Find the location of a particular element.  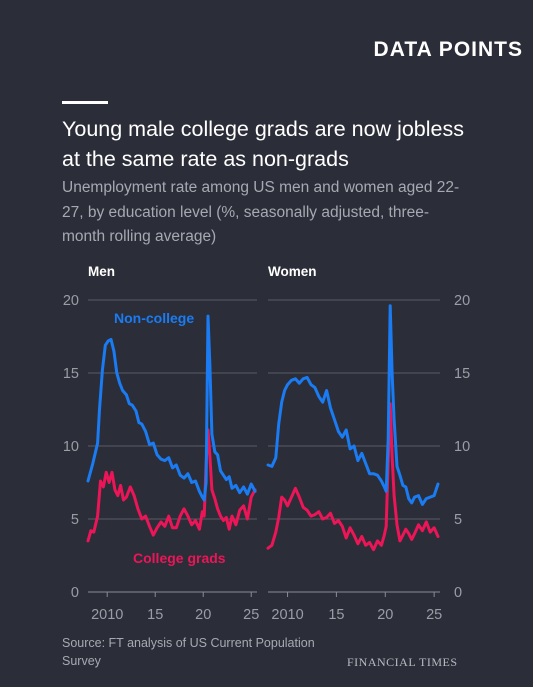

panel-title: Women is located at coordinates (292, 271).